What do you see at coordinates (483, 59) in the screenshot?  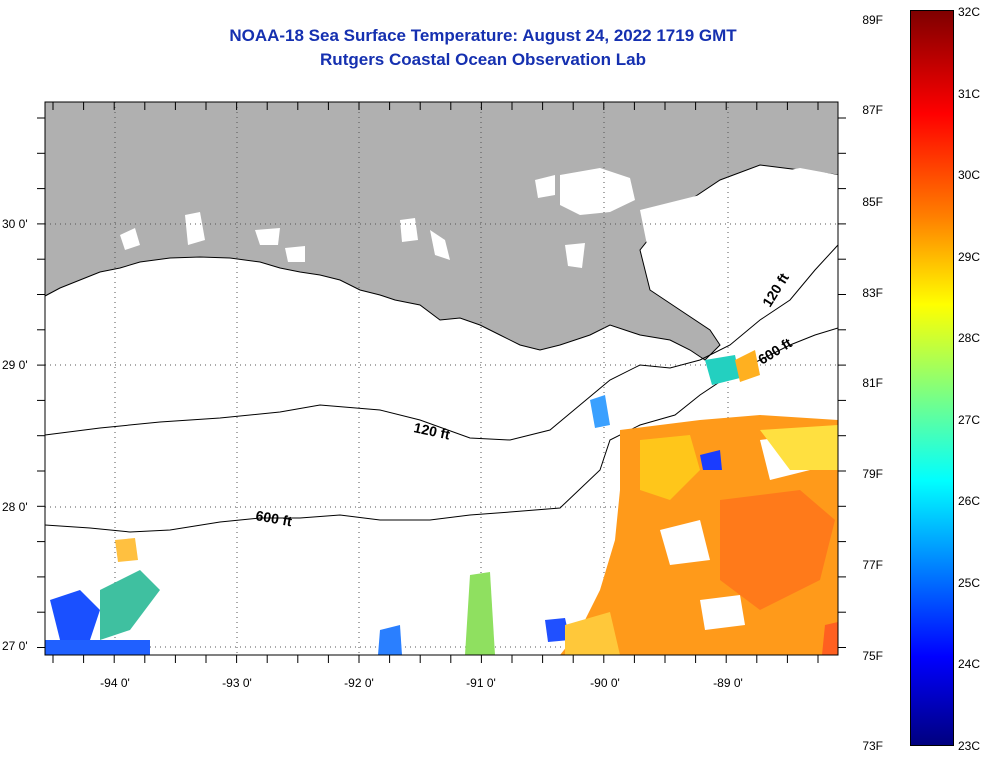 I see `map-subtitle: Rutgers Coastal Ocean Observation Lab` at bounding box center [483, 59].